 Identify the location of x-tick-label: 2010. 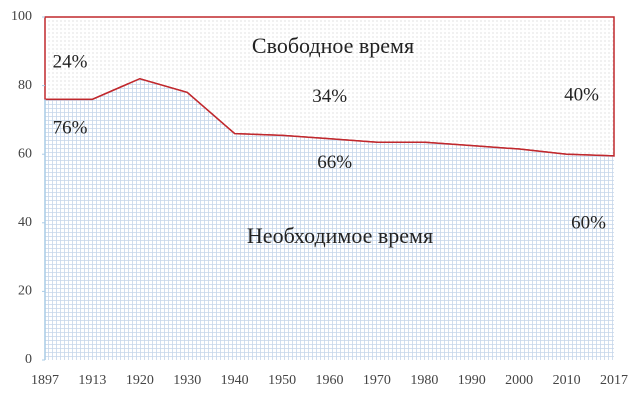
(567, 380).